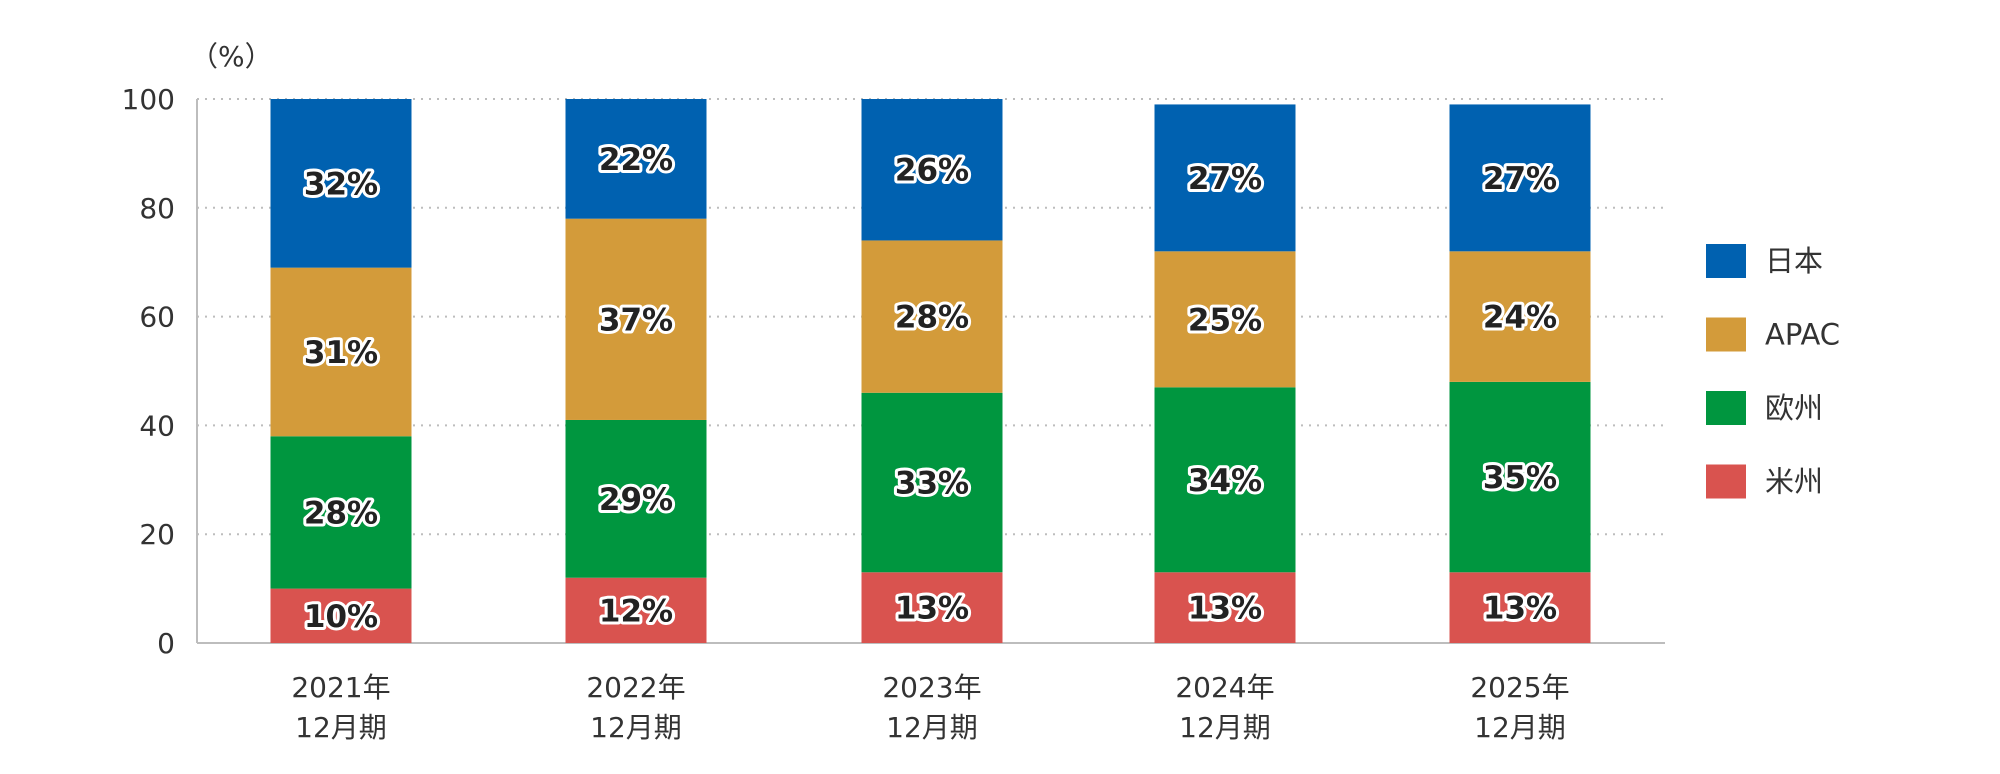 The height and width of the screenshot is (774, 2000). I want to click on data-label: 31%, so click(341, 353).